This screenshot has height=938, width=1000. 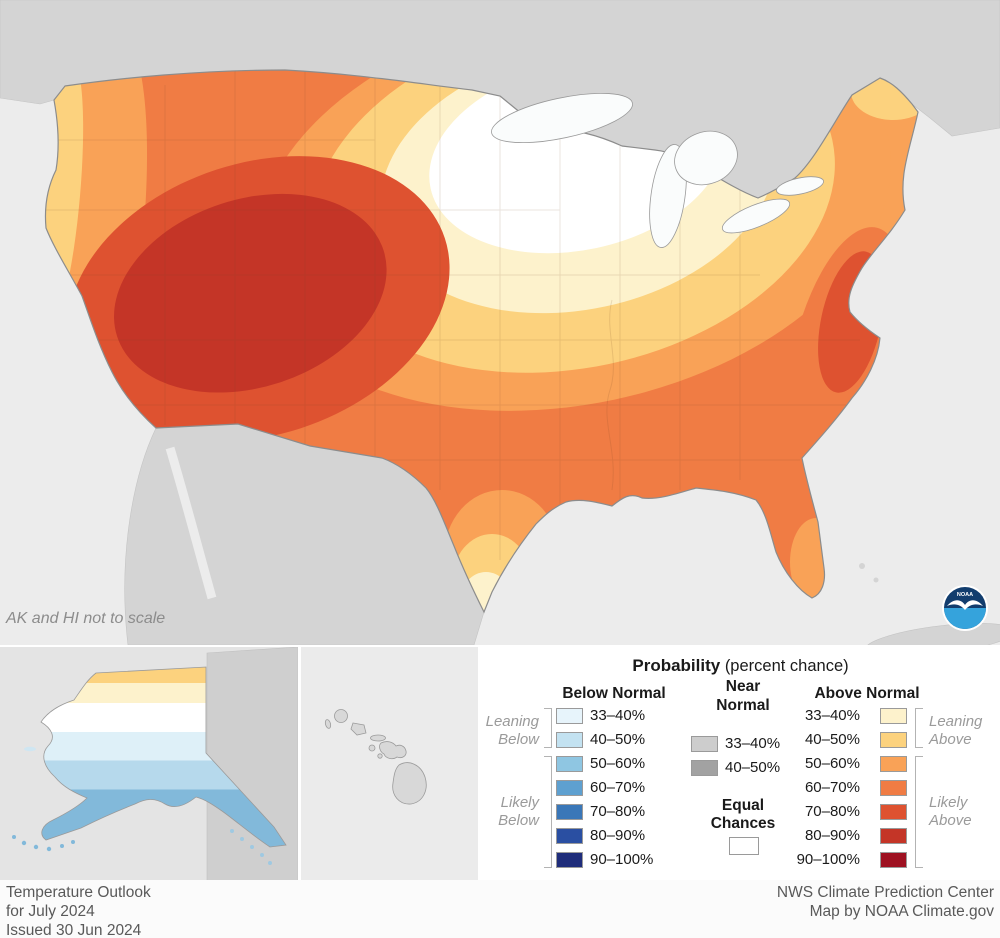 What do you see at coordinates (919, 728) in the screenshot?
I see `leaning-above-bracket` at bounding box center [919, 728].